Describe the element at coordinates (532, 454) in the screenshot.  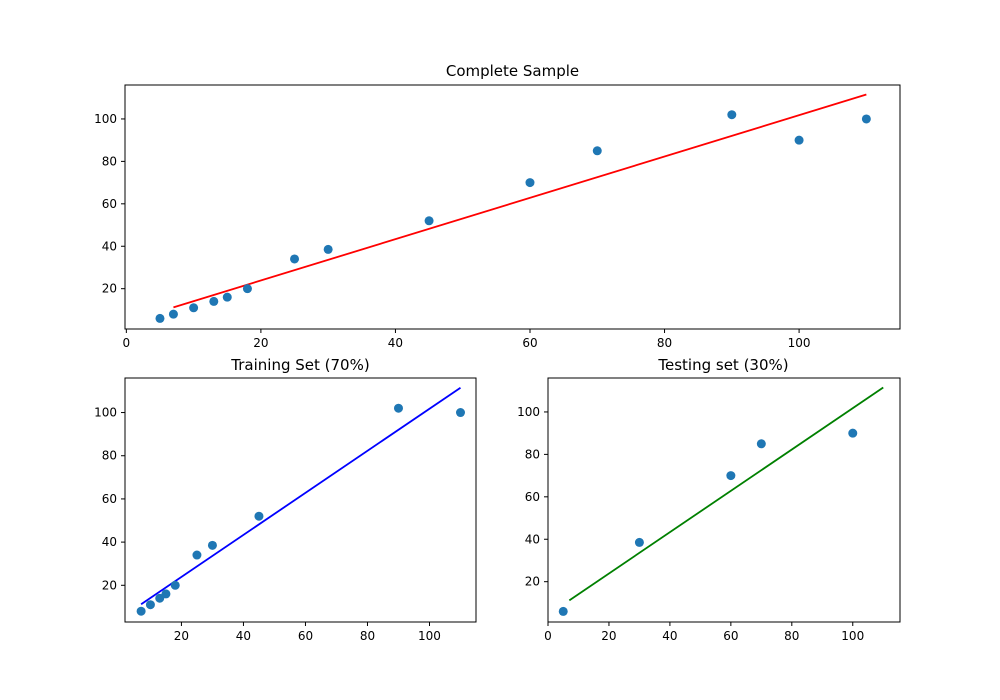
I see `testing-set-y-tick-label: 80` at that location.